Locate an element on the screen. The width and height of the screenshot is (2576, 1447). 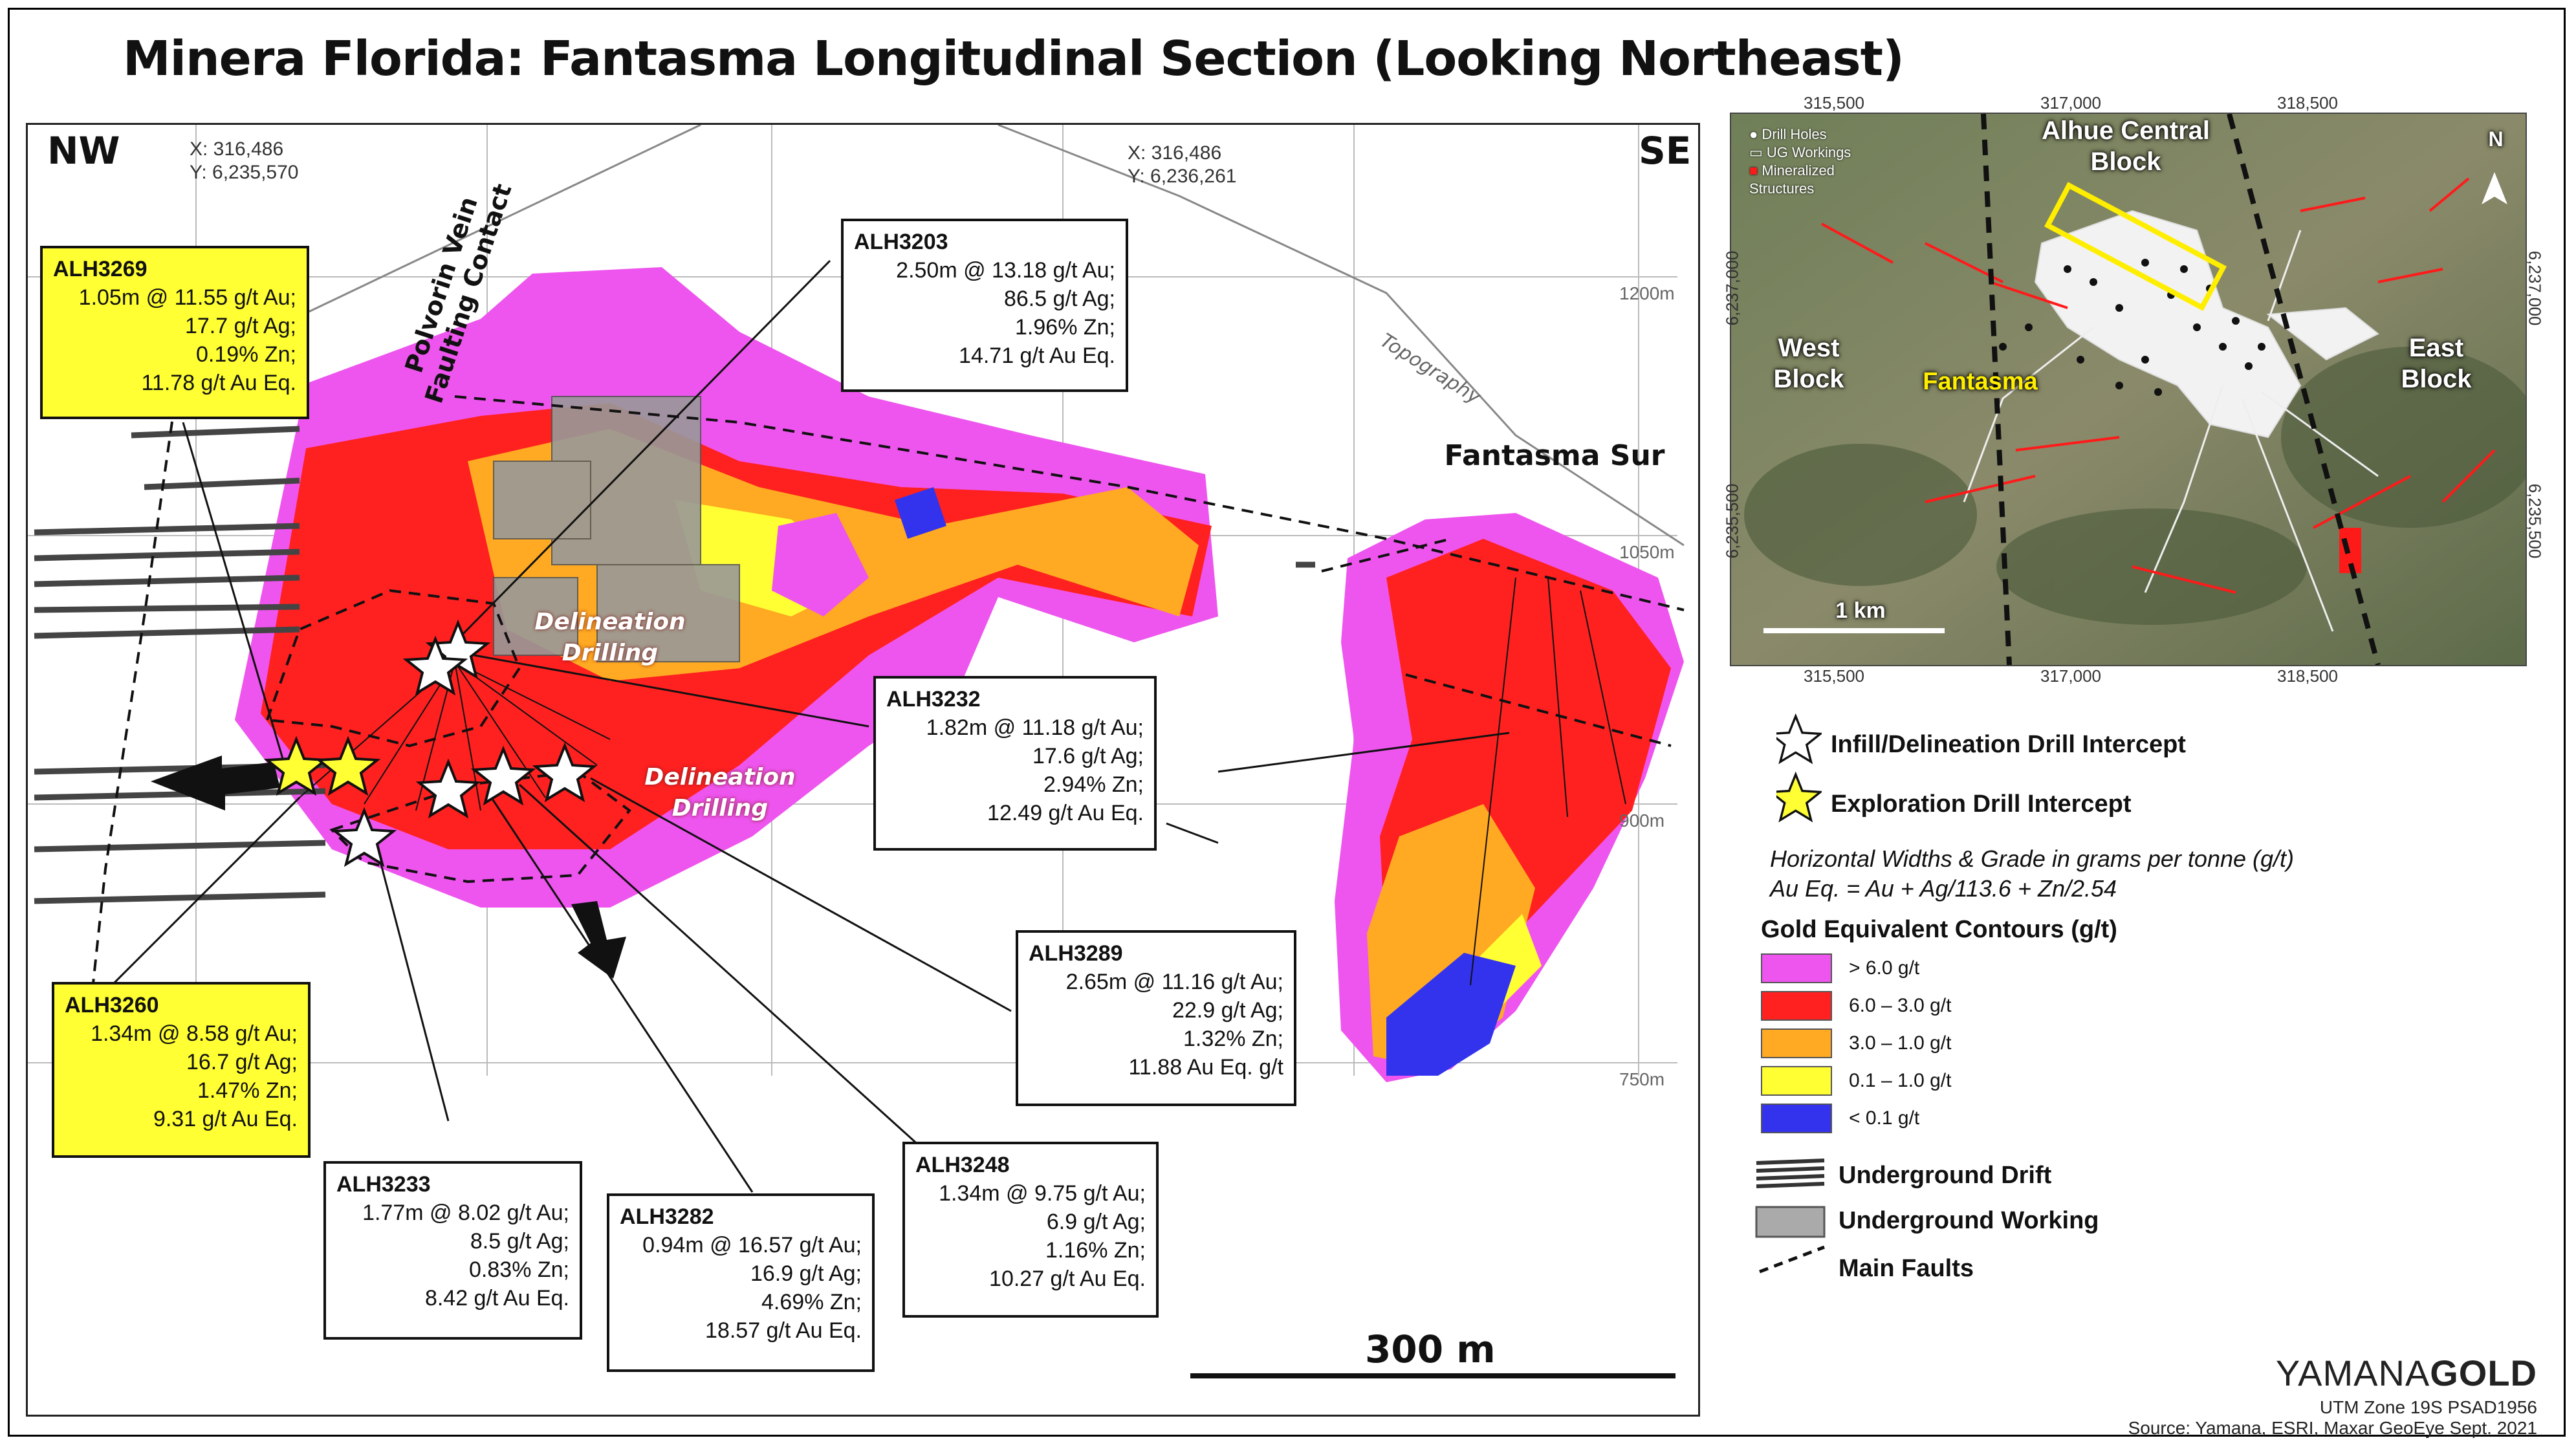
legend-infill-star-icon is located at coordinates (1799, 739).